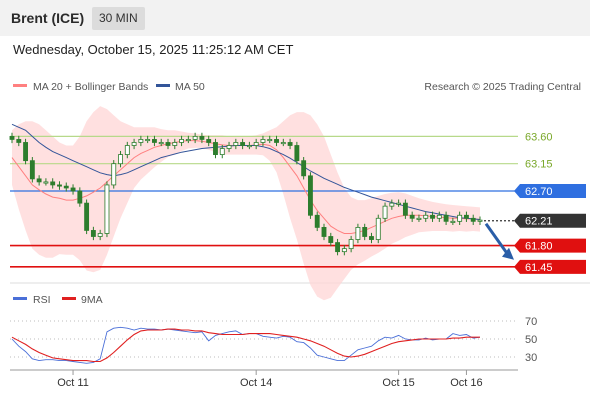 The height and width of the screenshot is (400, 590). I want to click on level-tag-text-61.45: 61.45, so click(539, 268).